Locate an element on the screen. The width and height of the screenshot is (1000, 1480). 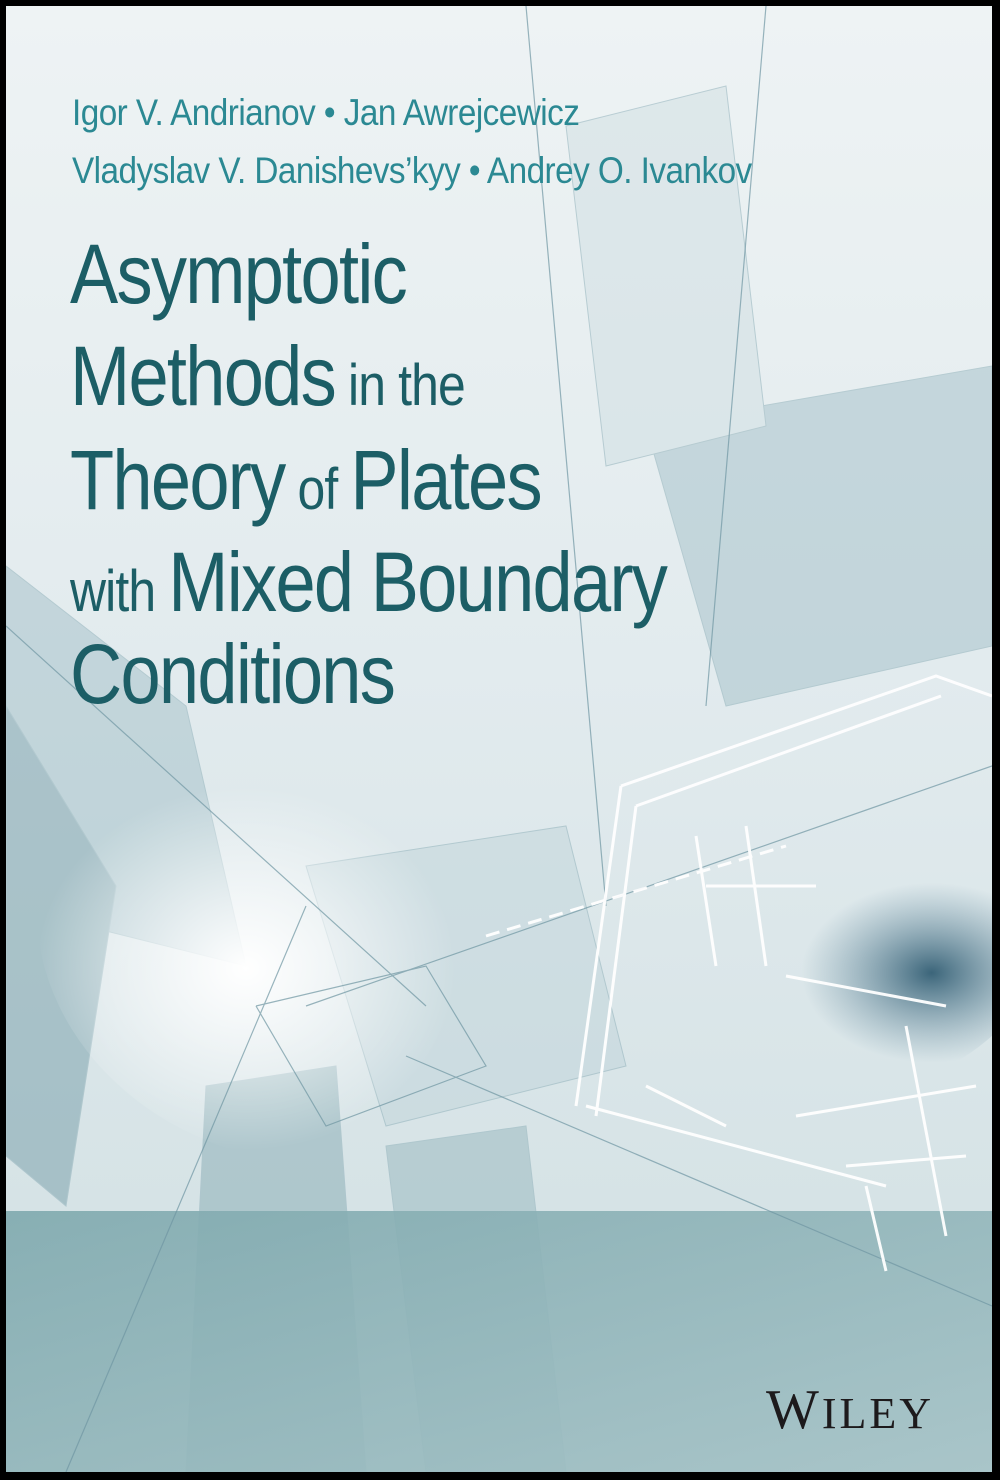
title-word: Mixed Boundary is located at coordinates (418, 582).